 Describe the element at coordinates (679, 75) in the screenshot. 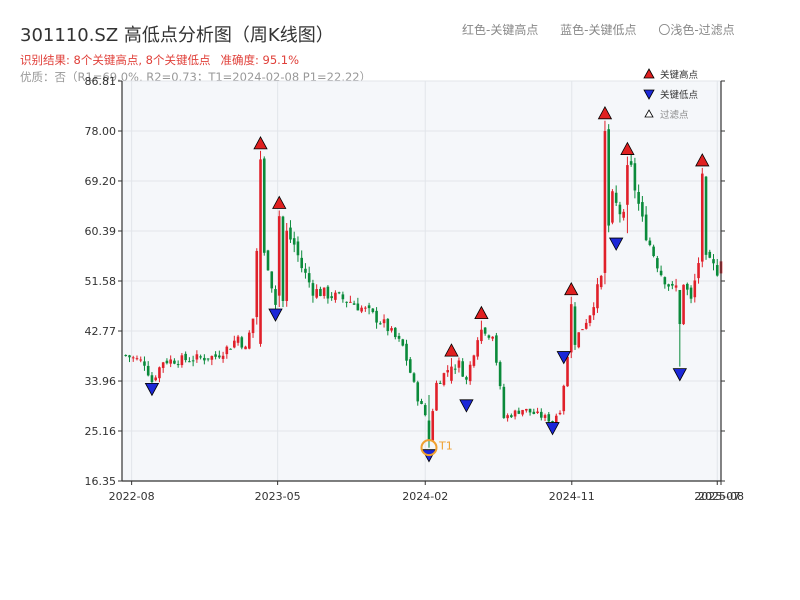

I see `marker-legend-high-label: 关键高点` at that location.